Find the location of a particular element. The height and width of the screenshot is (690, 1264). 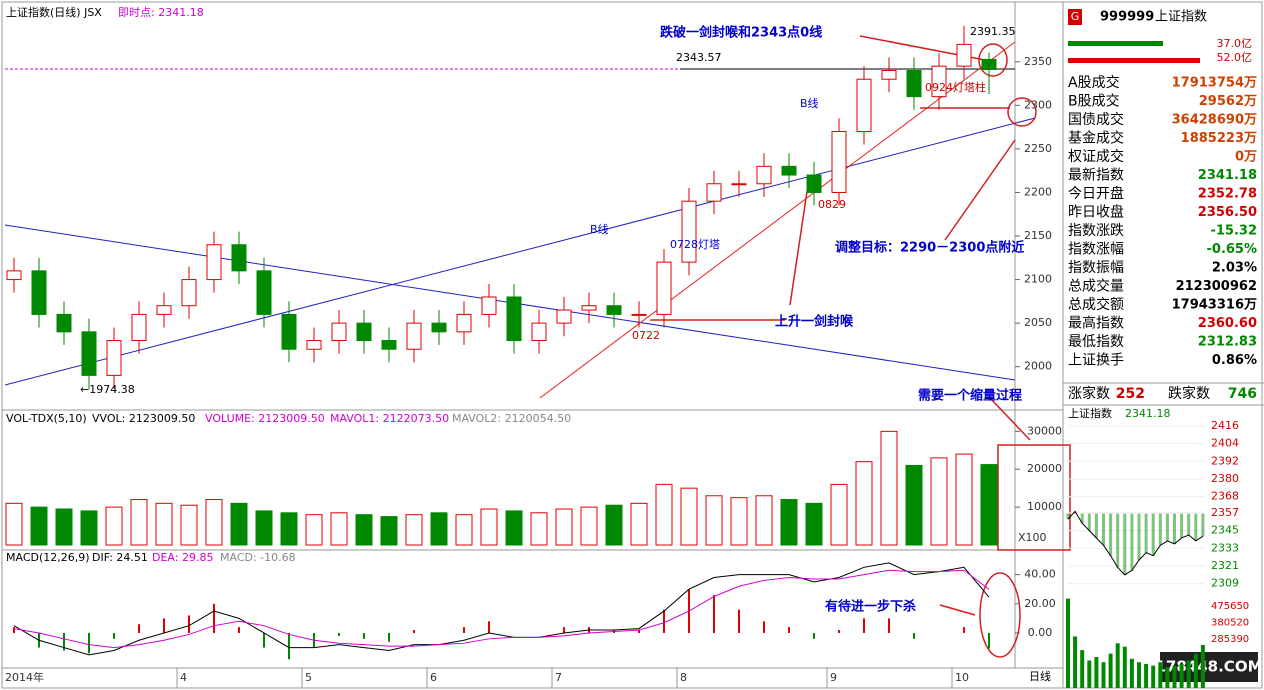

annotation: 0924灯塔柱 is located at coordinates (955, 87).